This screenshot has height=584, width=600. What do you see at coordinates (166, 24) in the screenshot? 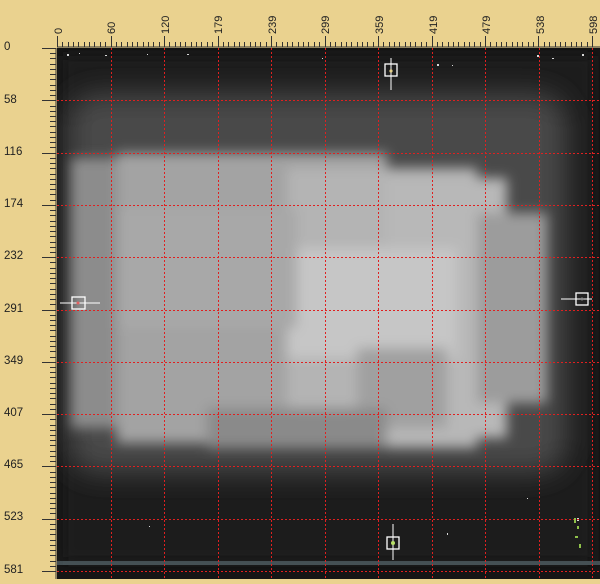
I see `x-tick-label: 120` at bounding box center [166, 24].